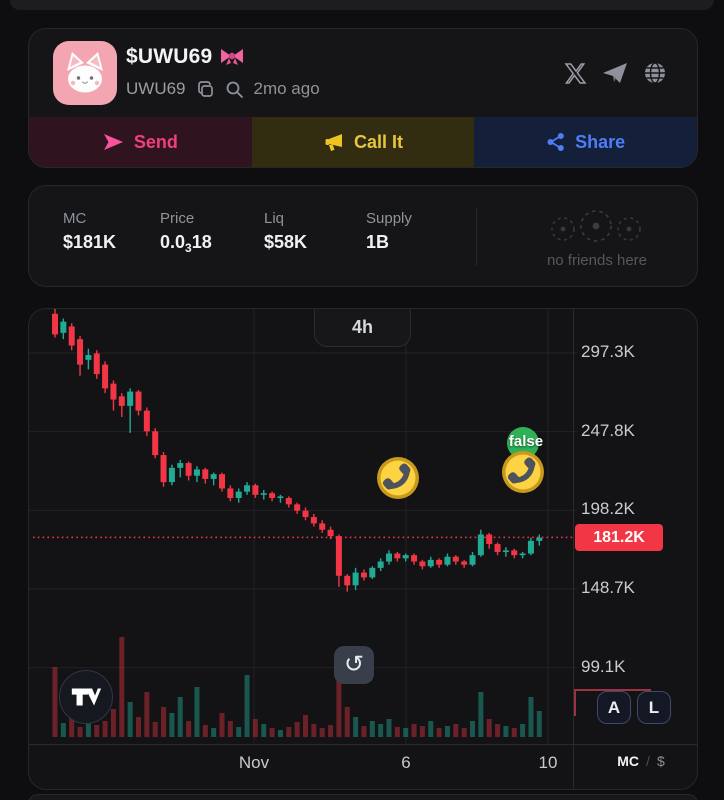  I want to click on search-icon, so click(234, 89).